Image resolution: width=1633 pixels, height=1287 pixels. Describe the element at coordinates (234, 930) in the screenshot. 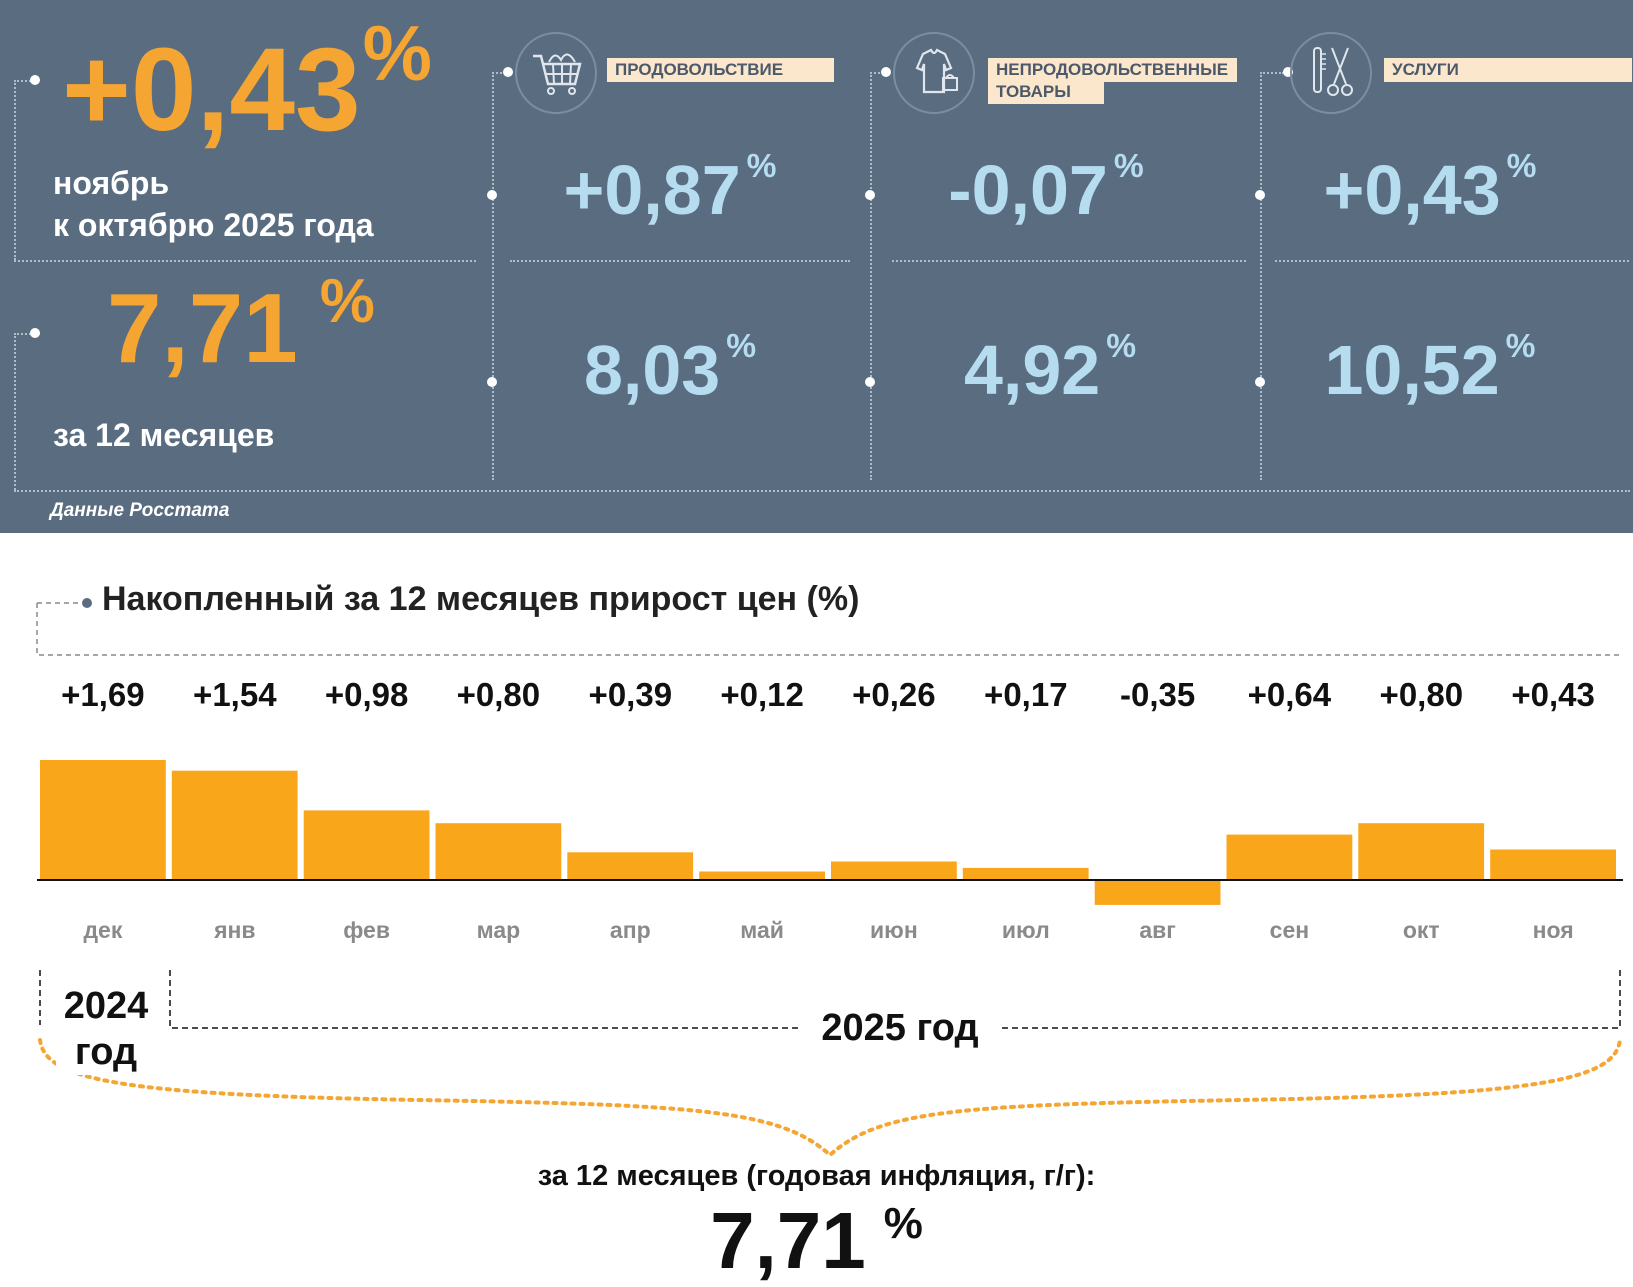

I see `month-label-янв: янв` at that location.